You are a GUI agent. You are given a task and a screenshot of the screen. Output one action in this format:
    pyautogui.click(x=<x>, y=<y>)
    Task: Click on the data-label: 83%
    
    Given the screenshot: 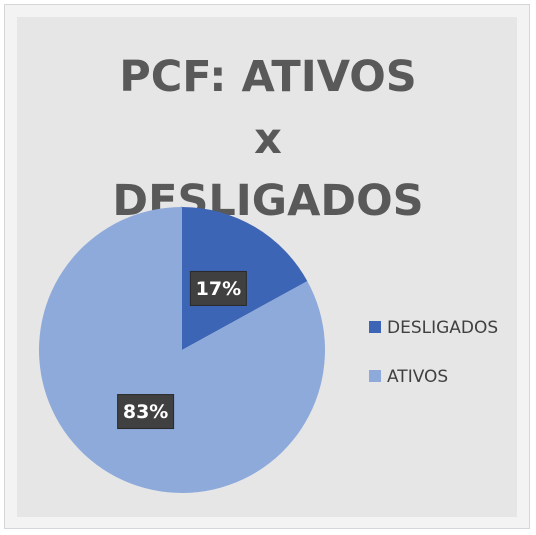 What is the action you would take?
    pyautogui.click(x=145, y=412)
    